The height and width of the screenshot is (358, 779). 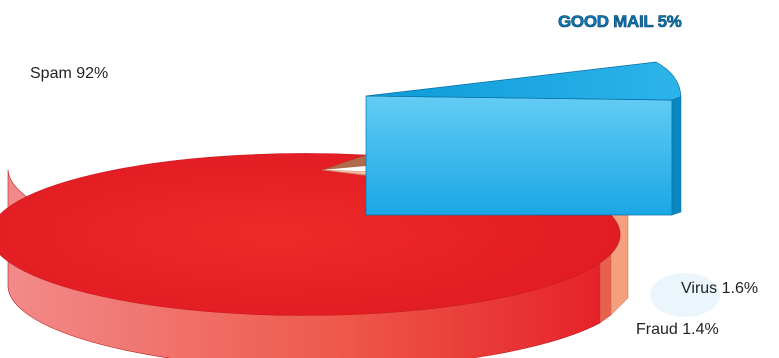 I want to click on label-fraud: Fraud 1.4%, so click(x=677, y=329).